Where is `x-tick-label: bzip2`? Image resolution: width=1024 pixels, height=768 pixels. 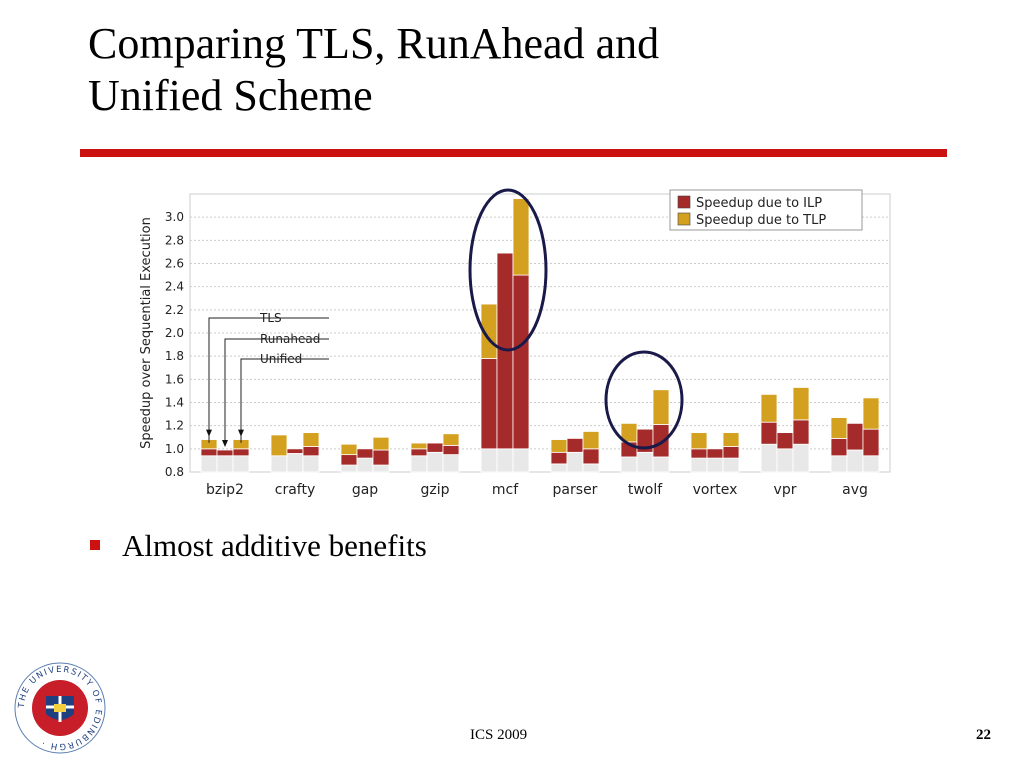
x-tick-label: bzip2 is located at coordinates (225, 490).